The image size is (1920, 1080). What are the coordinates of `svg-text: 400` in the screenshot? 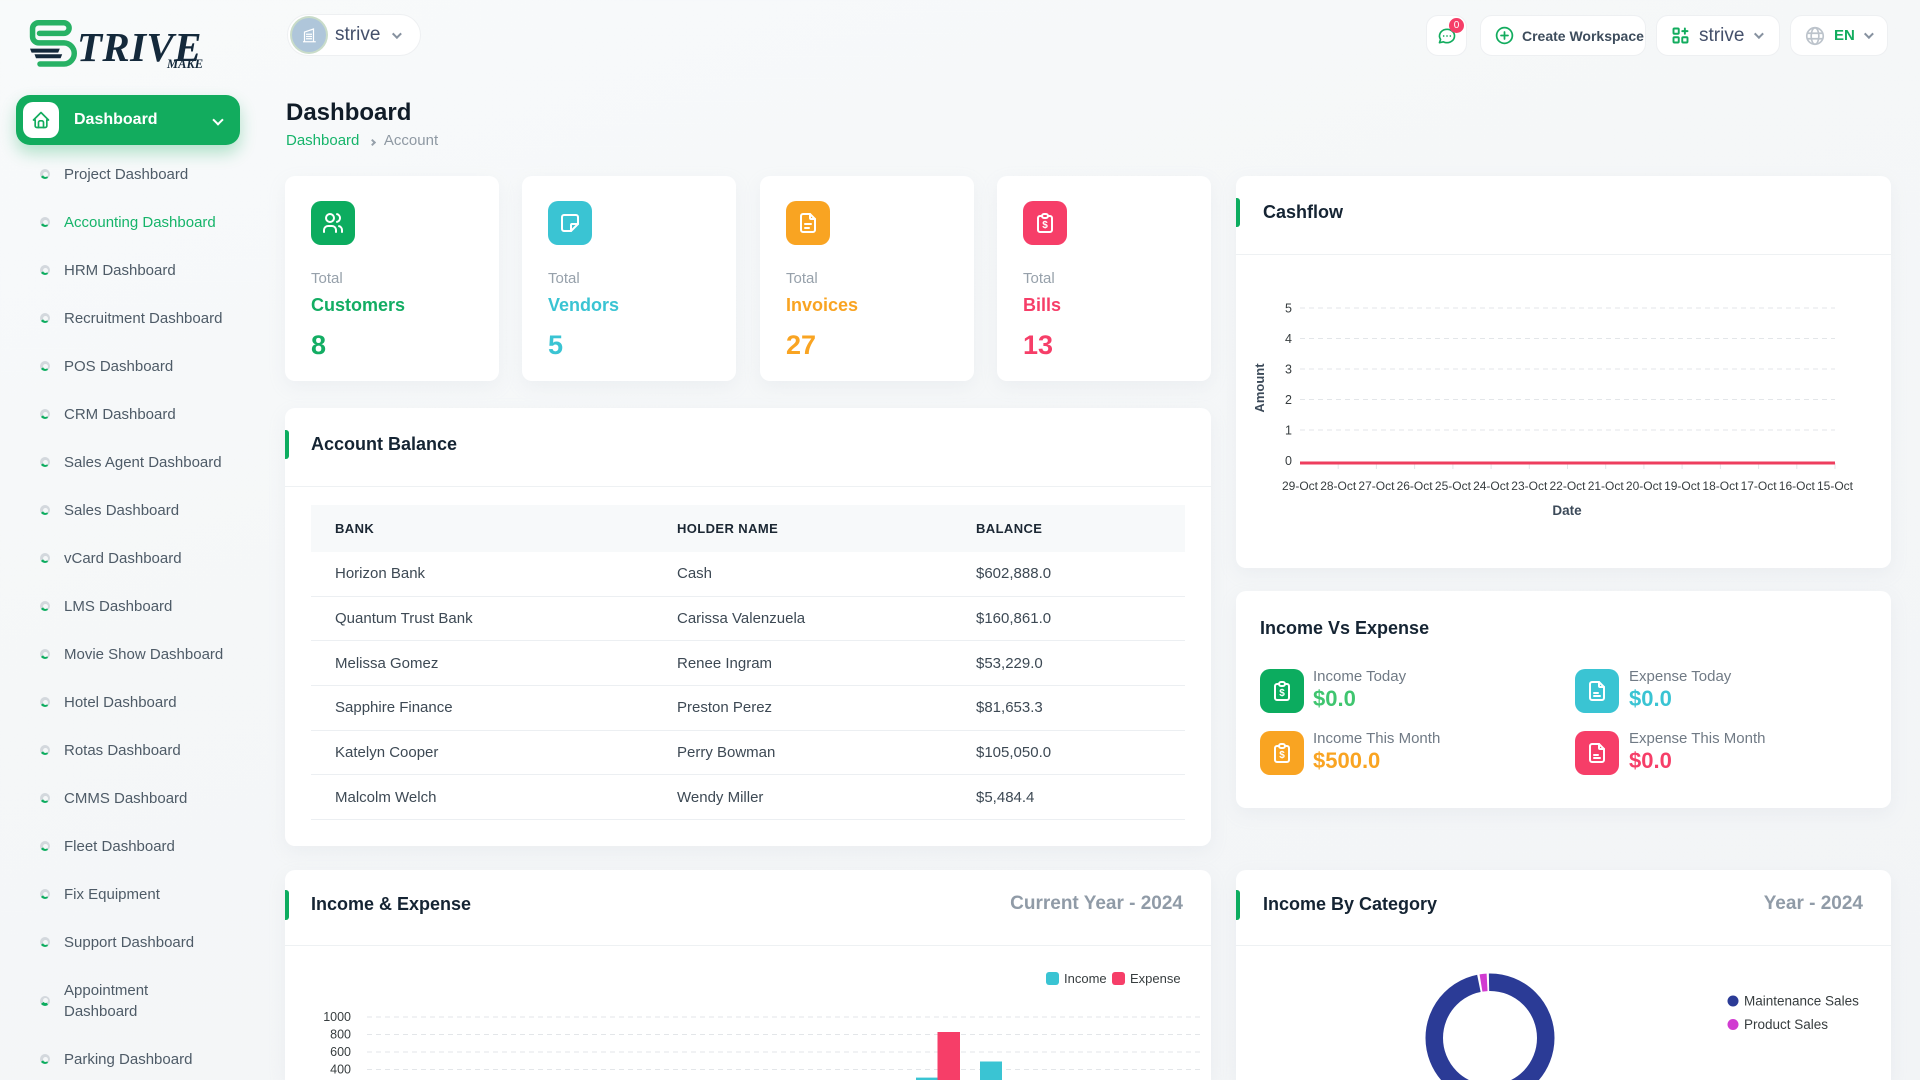 It's located at (340, 1070).